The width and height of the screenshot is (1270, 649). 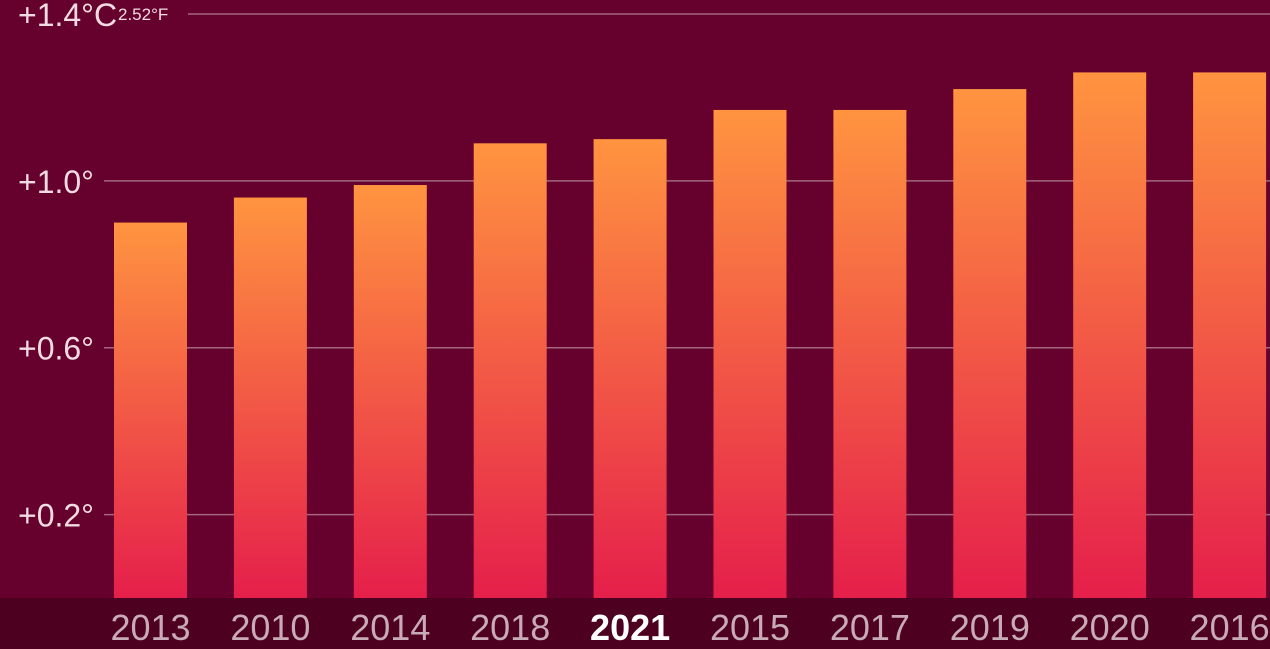 What do you see at coordinates (67, 16) in the screenshot?
I see `y-tick-label: +1.4°C` at bounding box center [67, 16].